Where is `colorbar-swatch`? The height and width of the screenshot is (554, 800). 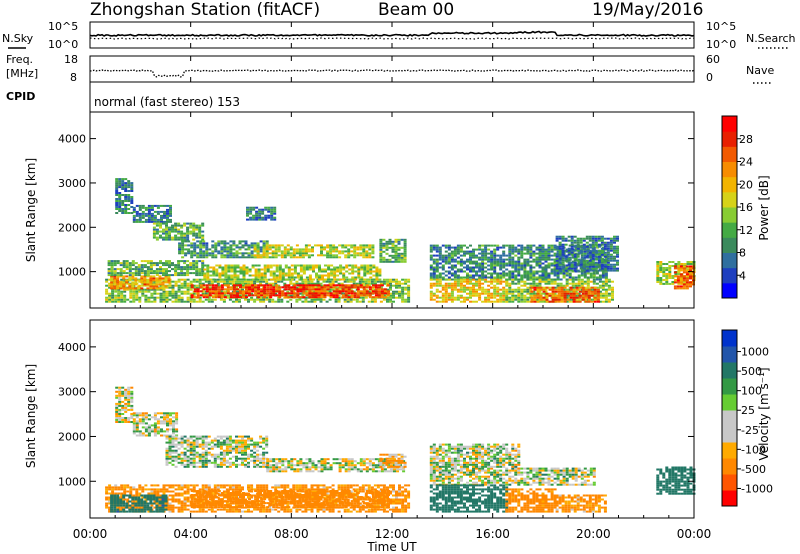
colorbar-swatch is located at coordinates (729, 199).